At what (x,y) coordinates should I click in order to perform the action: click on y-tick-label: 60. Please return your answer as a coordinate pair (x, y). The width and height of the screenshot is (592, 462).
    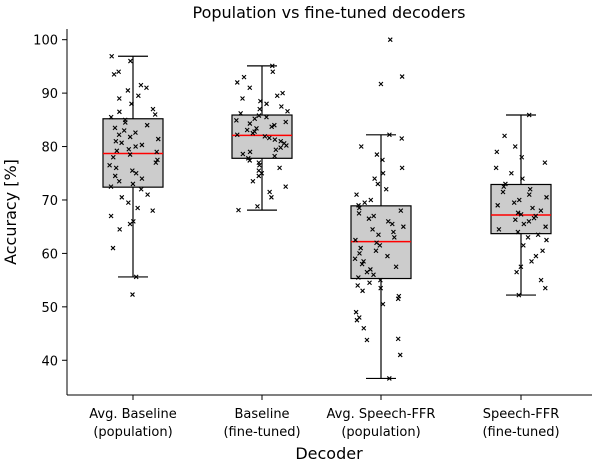
    Looking at the image, I should click on (49, 254).